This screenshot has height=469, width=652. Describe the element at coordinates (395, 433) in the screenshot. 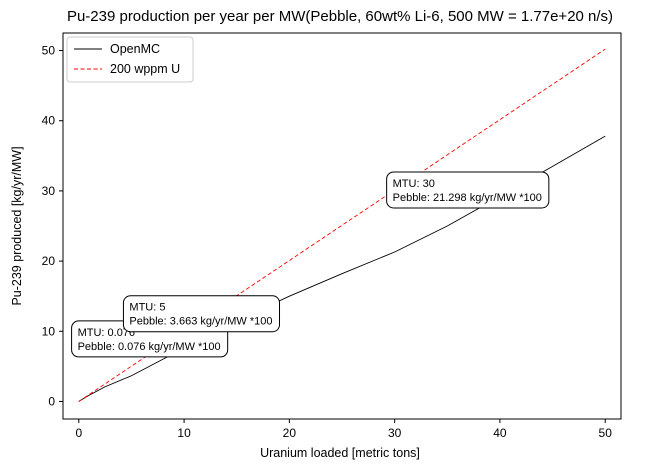

I see `x-tick-label-3: 30` at that location.